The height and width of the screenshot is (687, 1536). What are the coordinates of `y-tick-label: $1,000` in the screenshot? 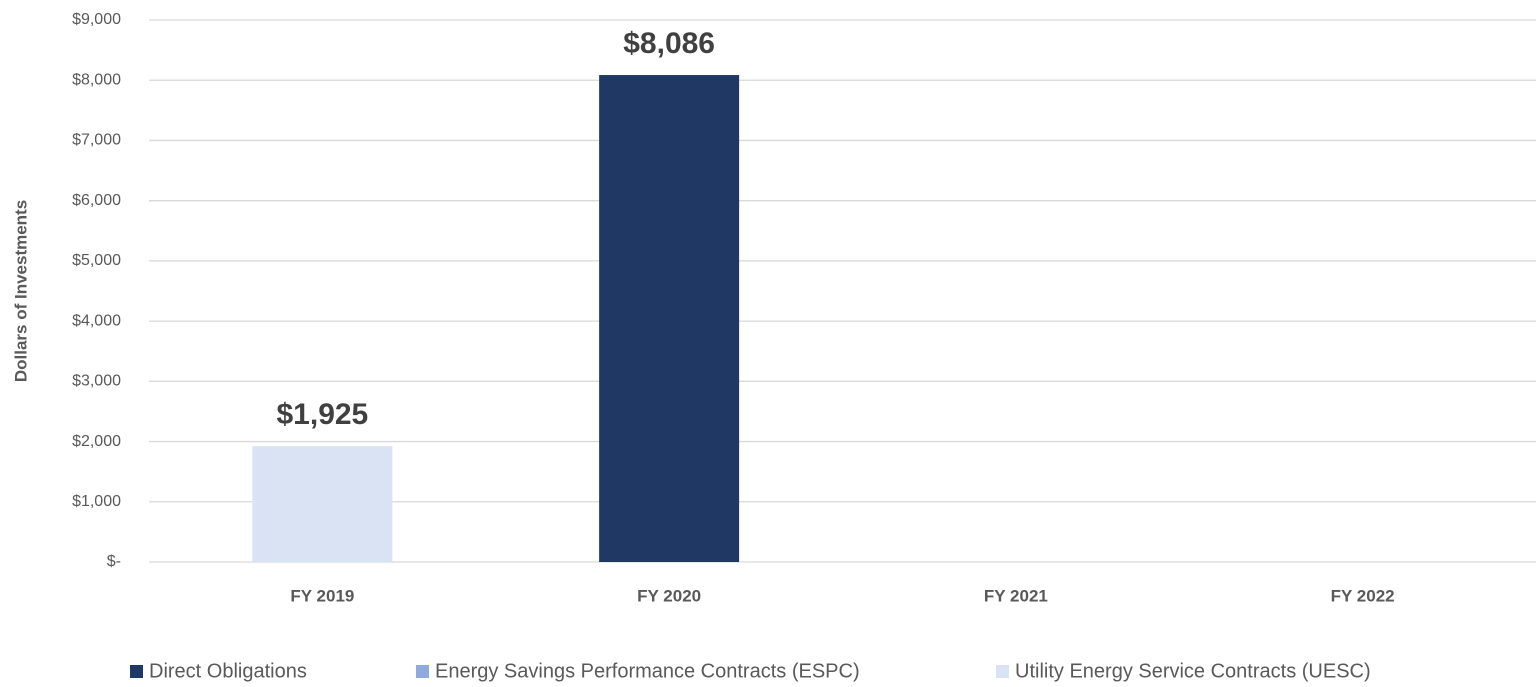 It's located at (96, 501).